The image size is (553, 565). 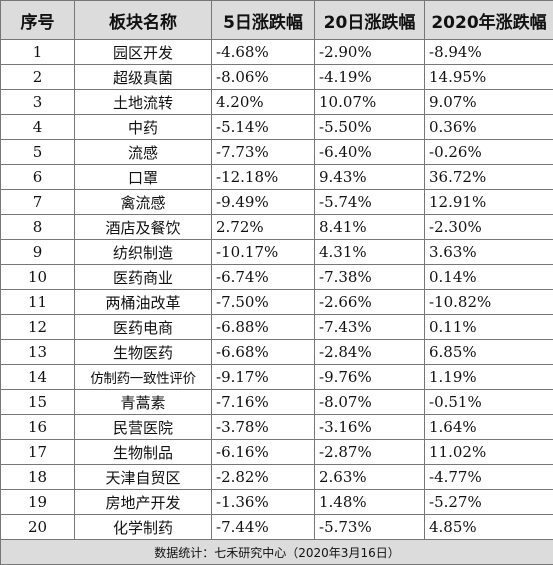 What do you see at coordinates (263, 452) in the screenshot?
I see `change-5day: -6.16%` at bounding box center [263, 452].